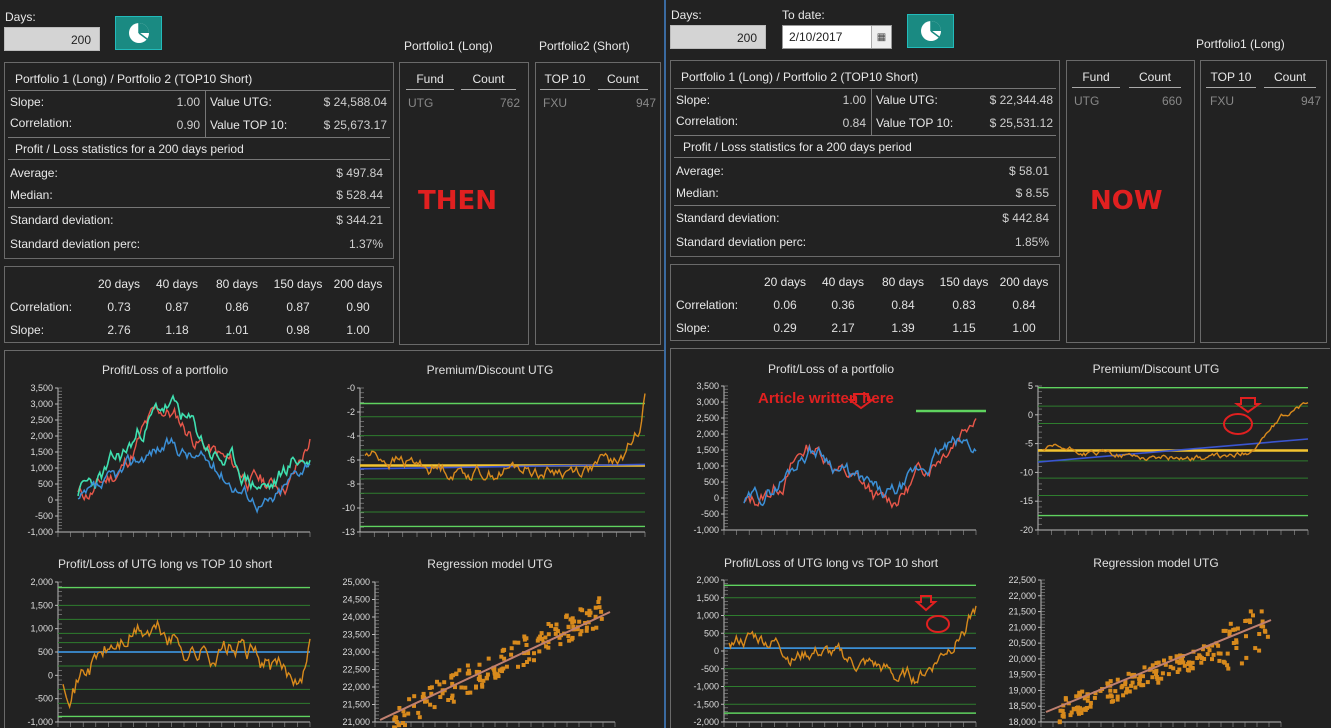  I want to click on corr-cell: 0.06, so click(785, 305).